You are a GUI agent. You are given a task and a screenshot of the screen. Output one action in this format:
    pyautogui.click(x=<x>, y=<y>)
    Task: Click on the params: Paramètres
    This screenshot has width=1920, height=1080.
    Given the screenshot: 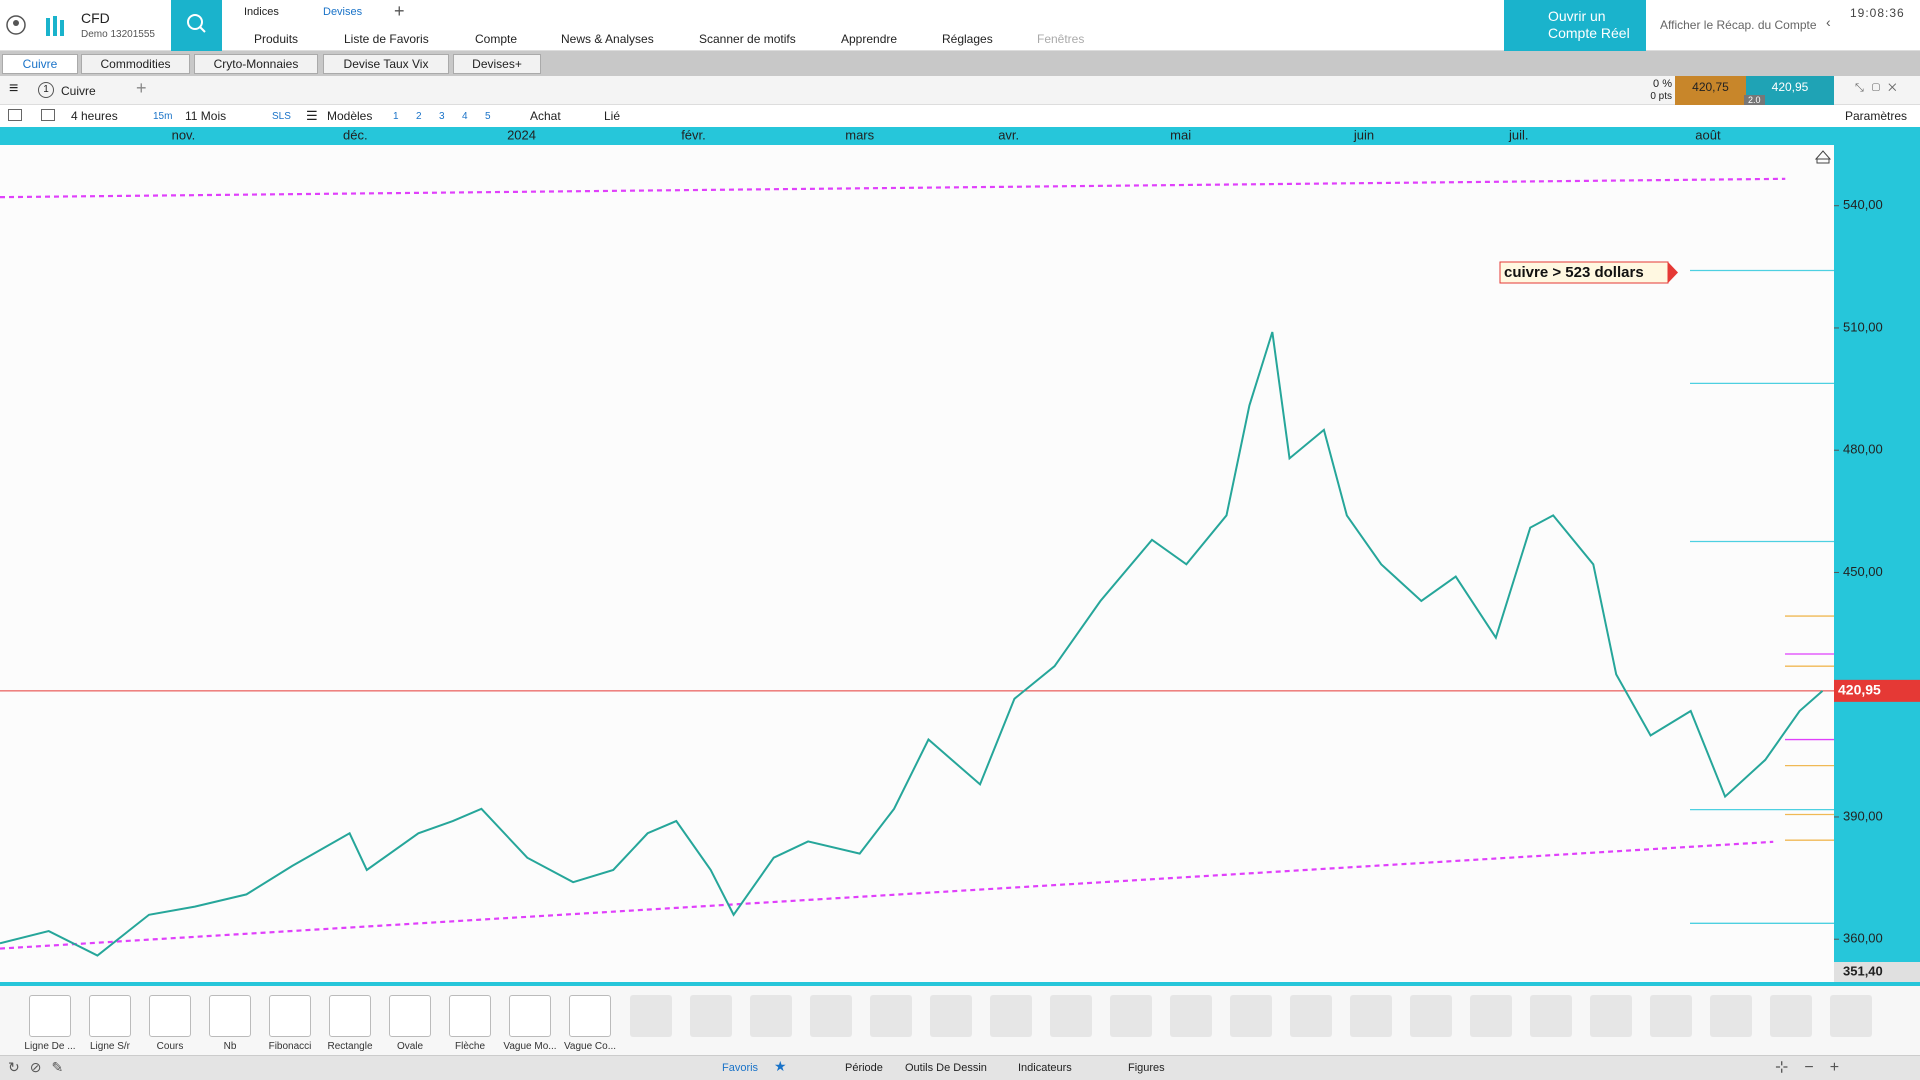 What is the action you would take?
    pyautogui.click(x=1876, y=116)
    